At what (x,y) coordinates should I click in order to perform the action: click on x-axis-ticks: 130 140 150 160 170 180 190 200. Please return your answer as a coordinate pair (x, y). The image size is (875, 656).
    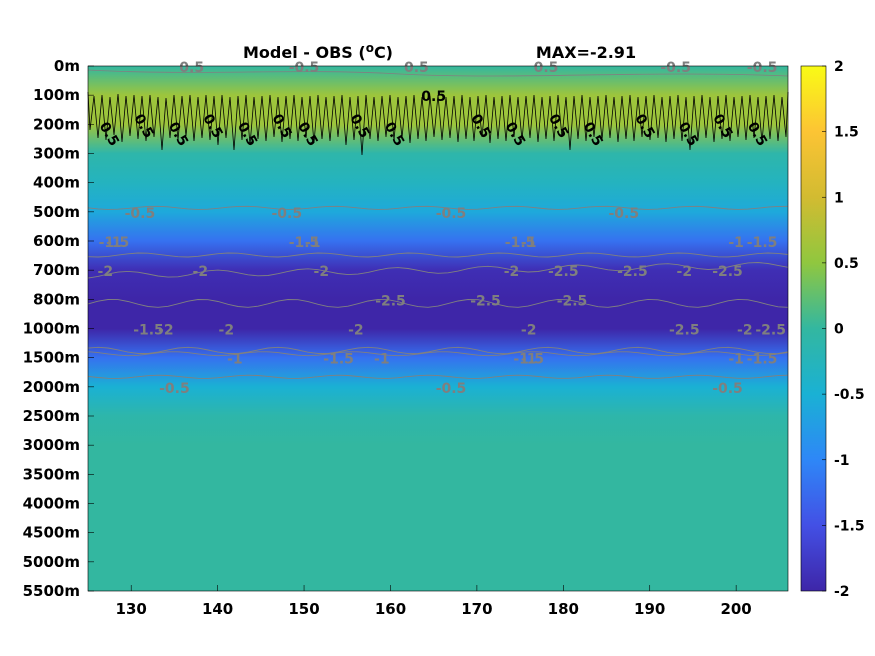
    Looking at the image, I should click on (434, 601).